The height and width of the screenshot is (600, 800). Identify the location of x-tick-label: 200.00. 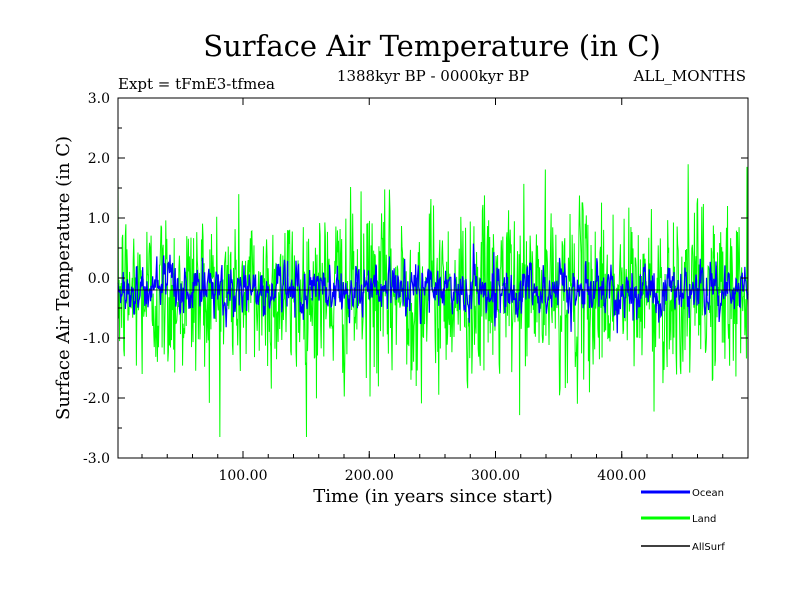
(369, 476).